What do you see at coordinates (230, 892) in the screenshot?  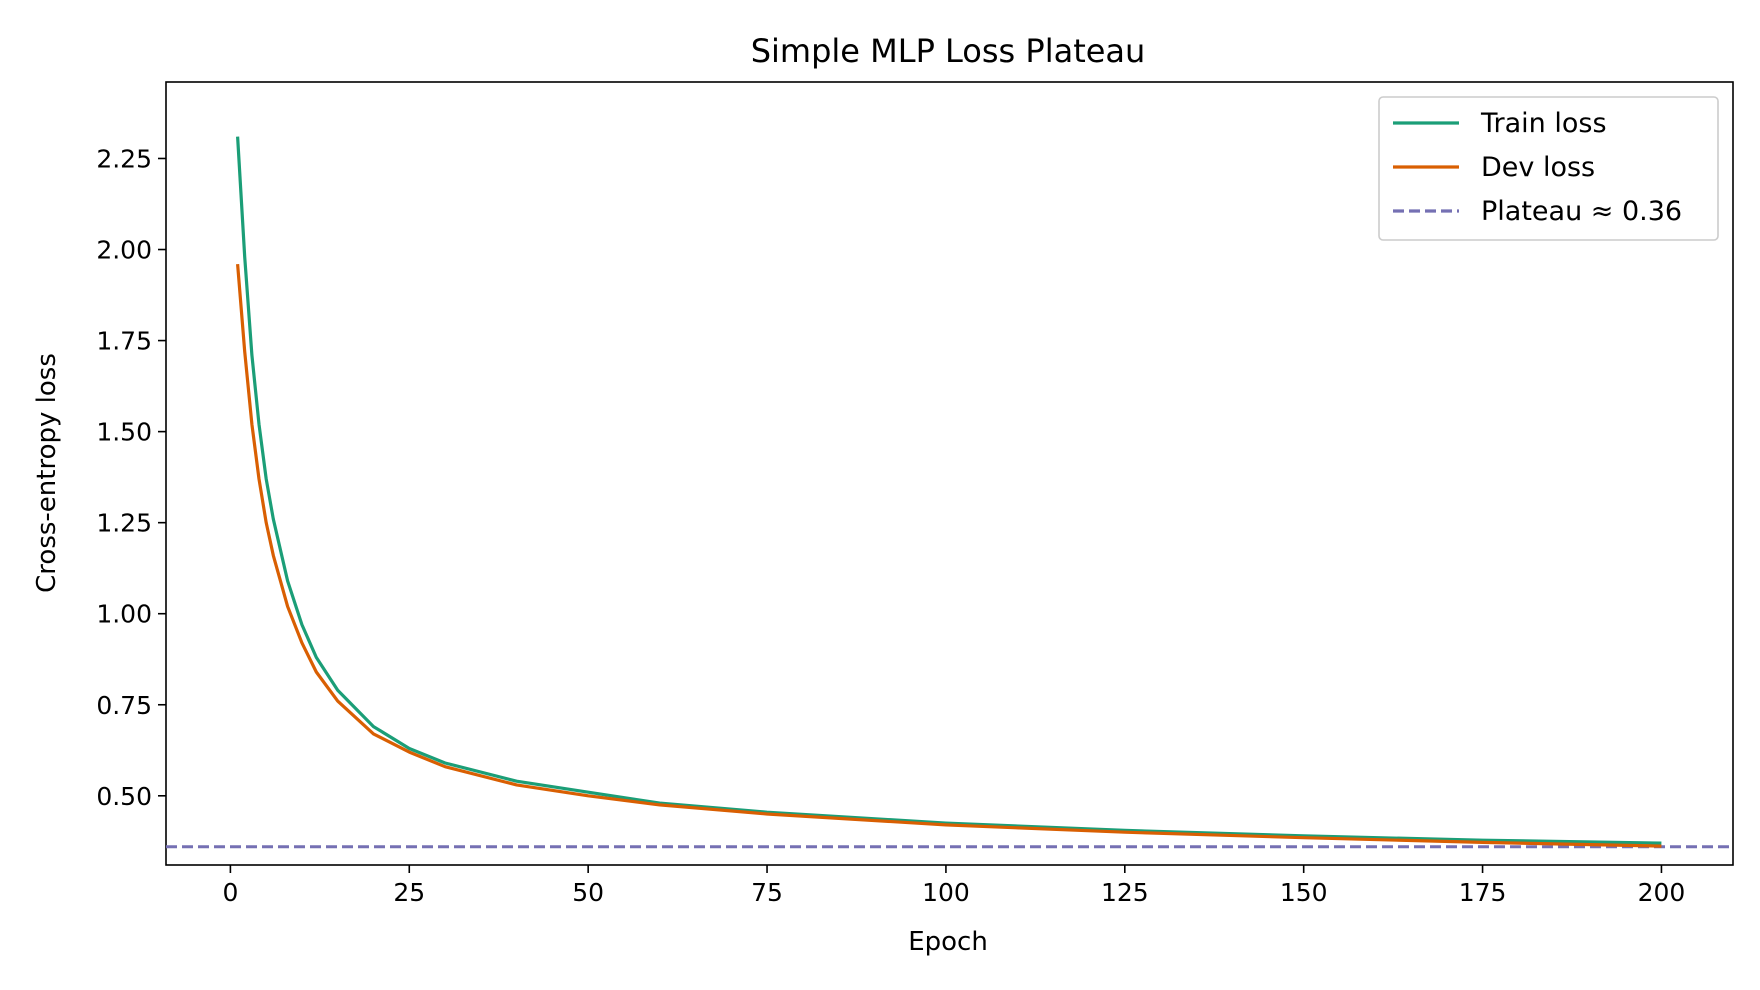 I see `x-tick-label: 0` at bounding box center [230, 892].